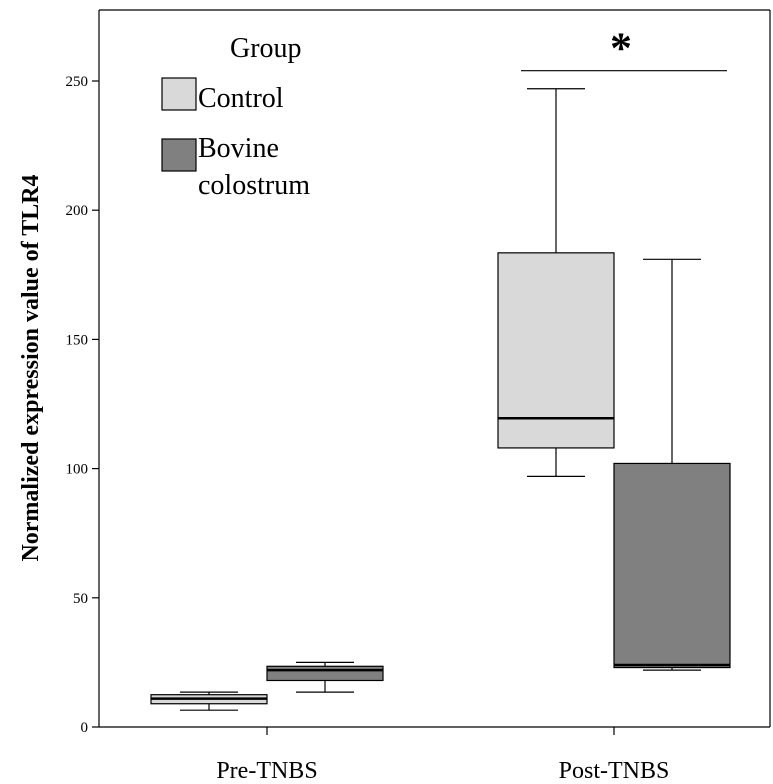 This screenshot has height=784, width=773. What do you see at coordinates (254, 167) in the screenshot?
I see `legend-label-1: Bovine colostrum` at bounding box center [254, 167].